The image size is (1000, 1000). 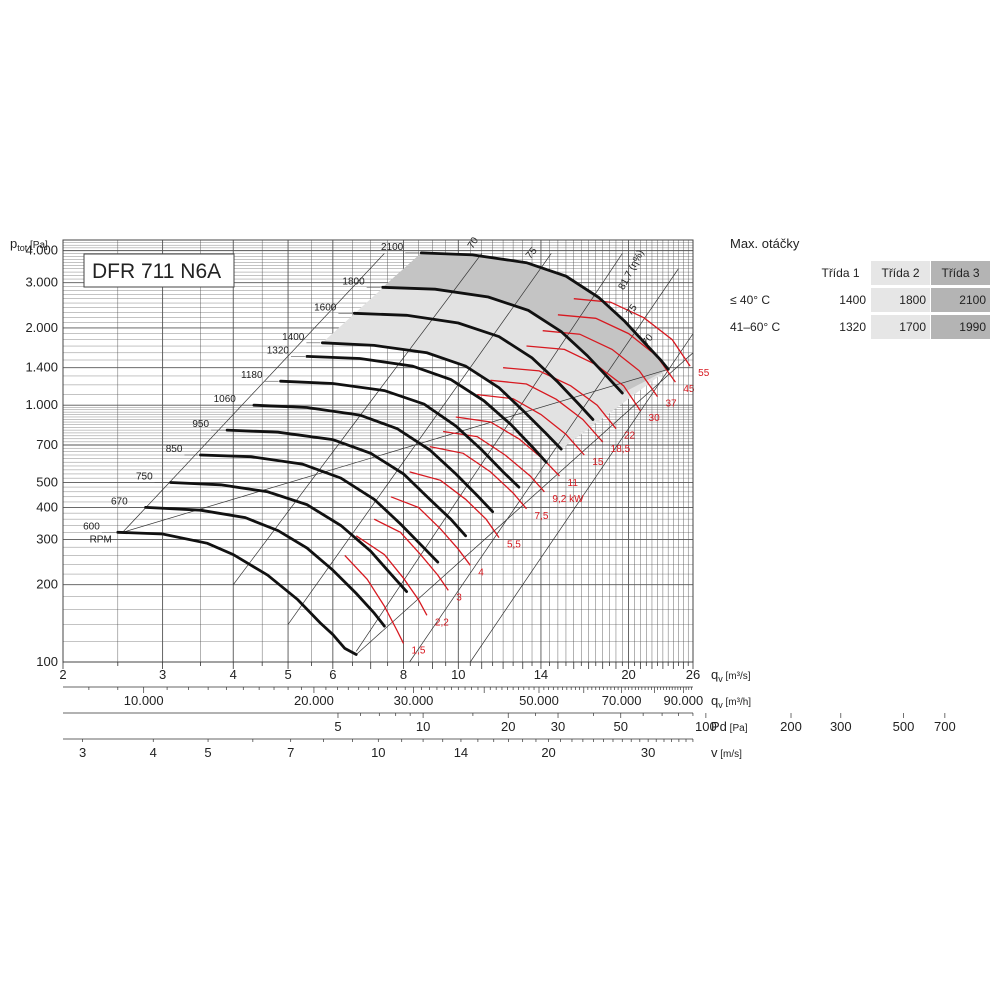 I want to click on chart-title: DFR 711 N6A, so click(x=156, y=271).